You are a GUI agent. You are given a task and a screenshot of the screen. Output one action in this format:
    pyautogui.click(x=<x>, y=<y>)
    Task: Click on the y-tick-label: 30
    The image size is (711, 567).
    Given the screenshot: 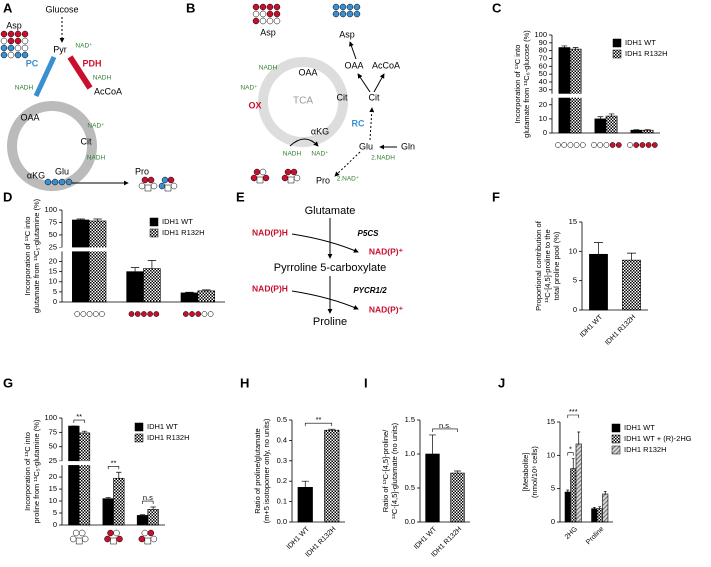 What is the action you would take?
    pyautogui.click(x=543, y=89)
    